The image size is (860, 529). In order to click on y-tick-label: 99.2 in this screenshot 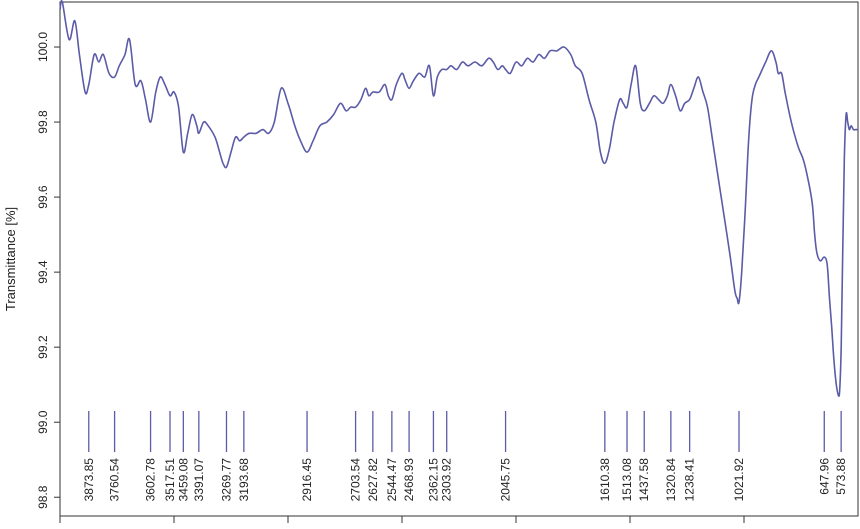, I will do `click(43, 347)`.